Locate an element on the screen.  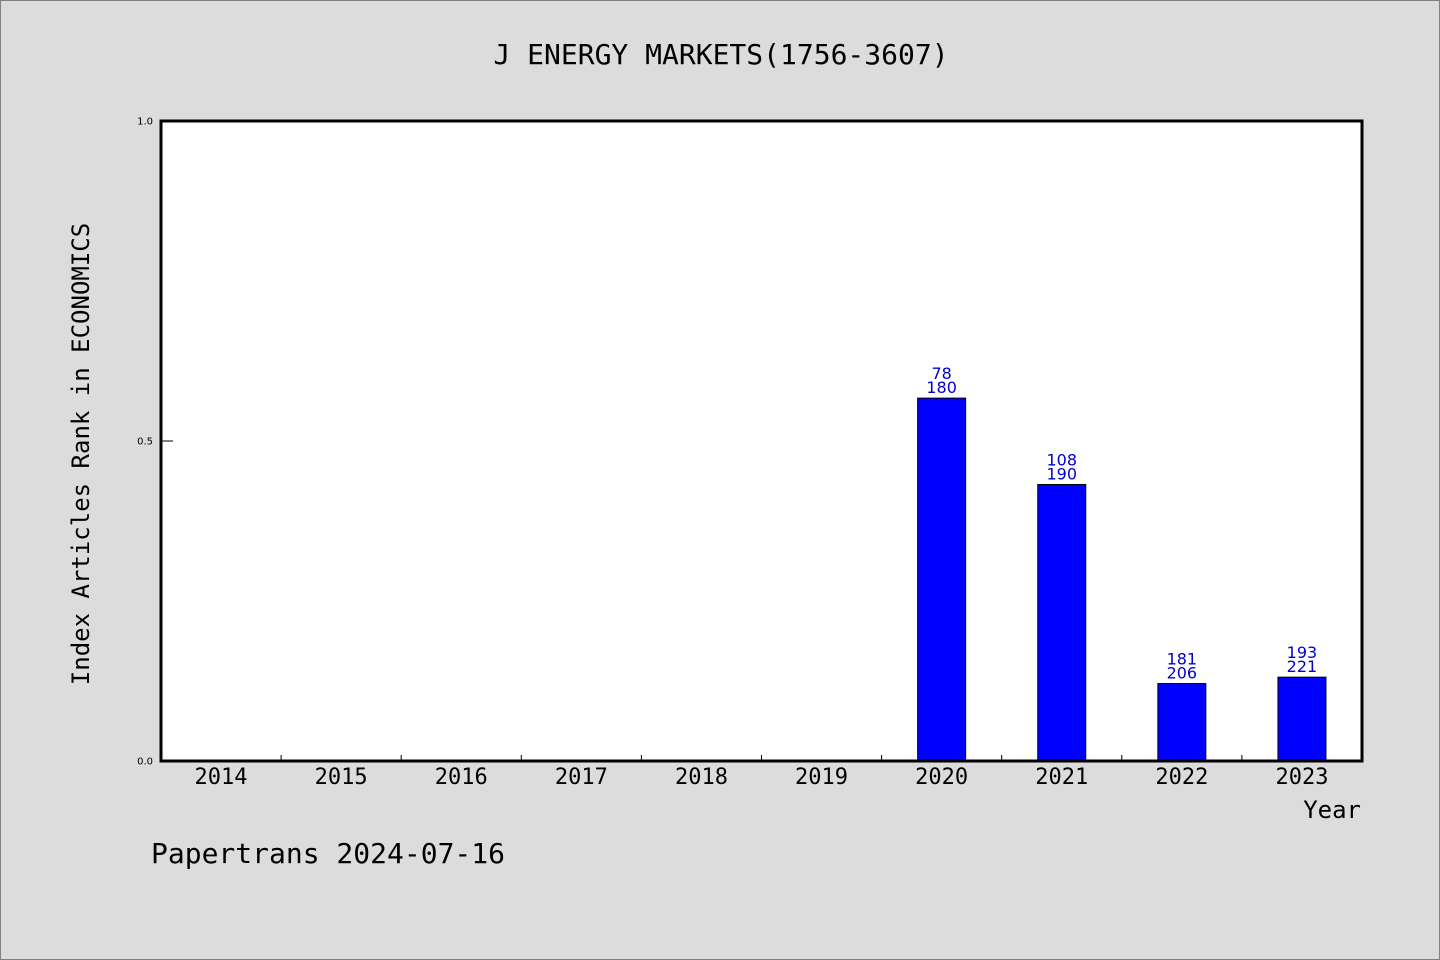
chart-title: J ENERGY MARKETS(1756-3607) is located at coordinates (720, 54).